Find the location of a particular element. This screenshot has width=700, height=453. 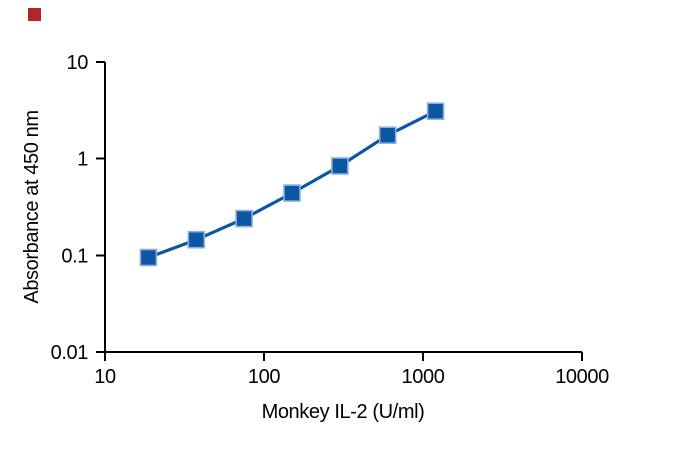

y-axis-title: Absorbance at 450 nm is located at coordinates (32, 207).